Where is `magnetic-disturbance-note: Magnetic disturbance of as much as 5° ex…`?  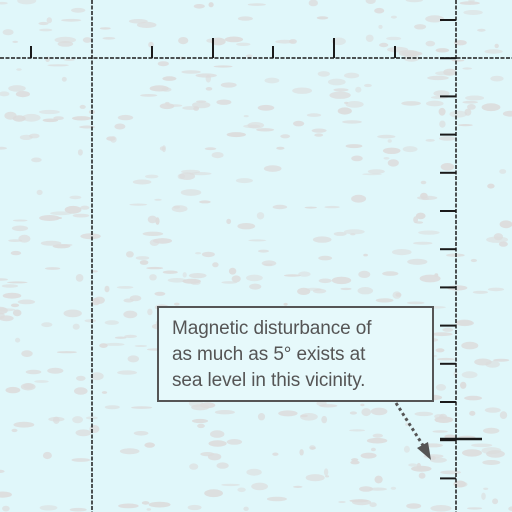
magnetic-disturbance-note: Magnetic disturbance of as much as 5° ex… is located at coordinates (295, 354).